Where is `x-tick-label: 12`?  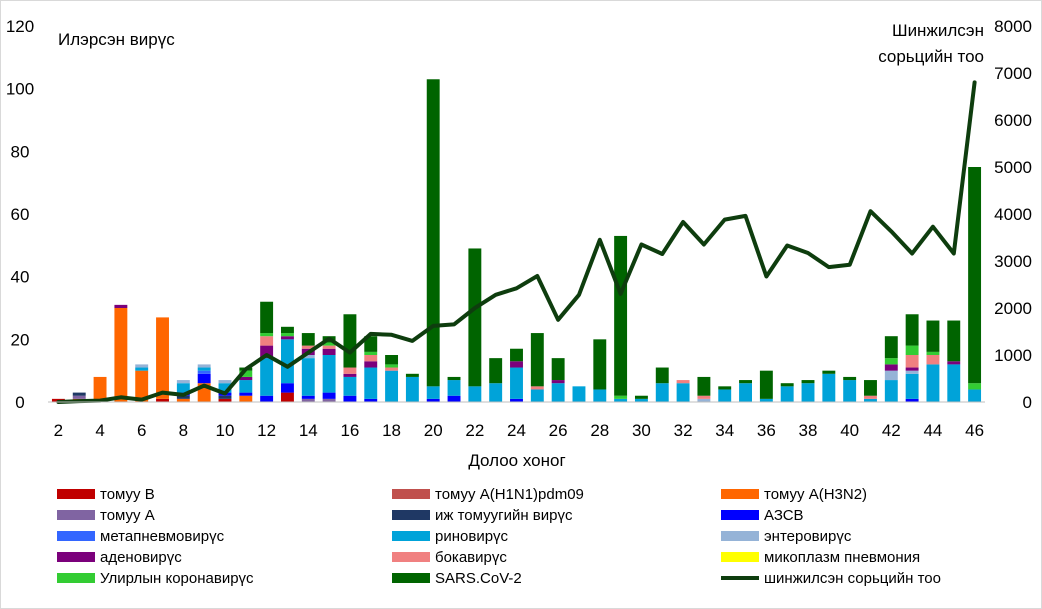
x-tick-label: 12 is located at coordinates (266, 430).